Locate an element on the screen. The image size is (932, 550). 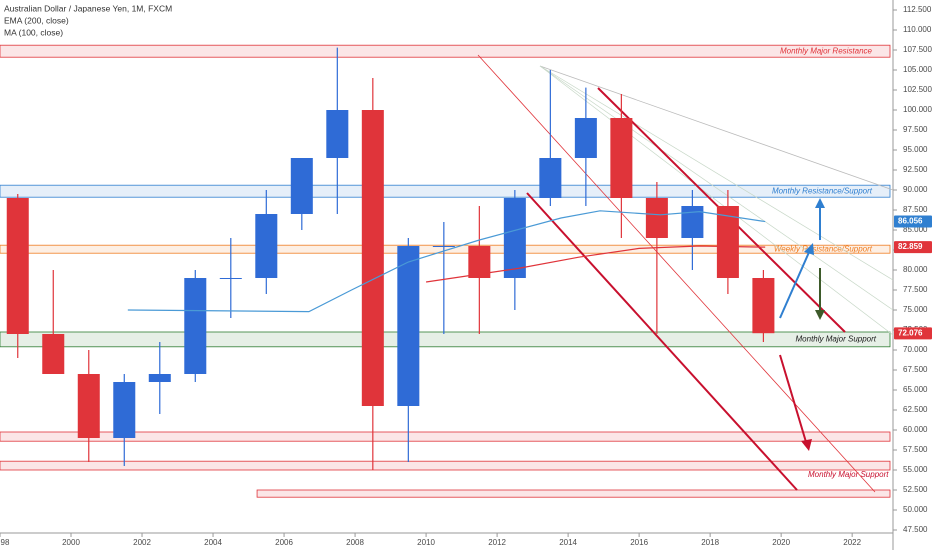
y-tick-label: 50.000 is located at coordinates (915, 509).